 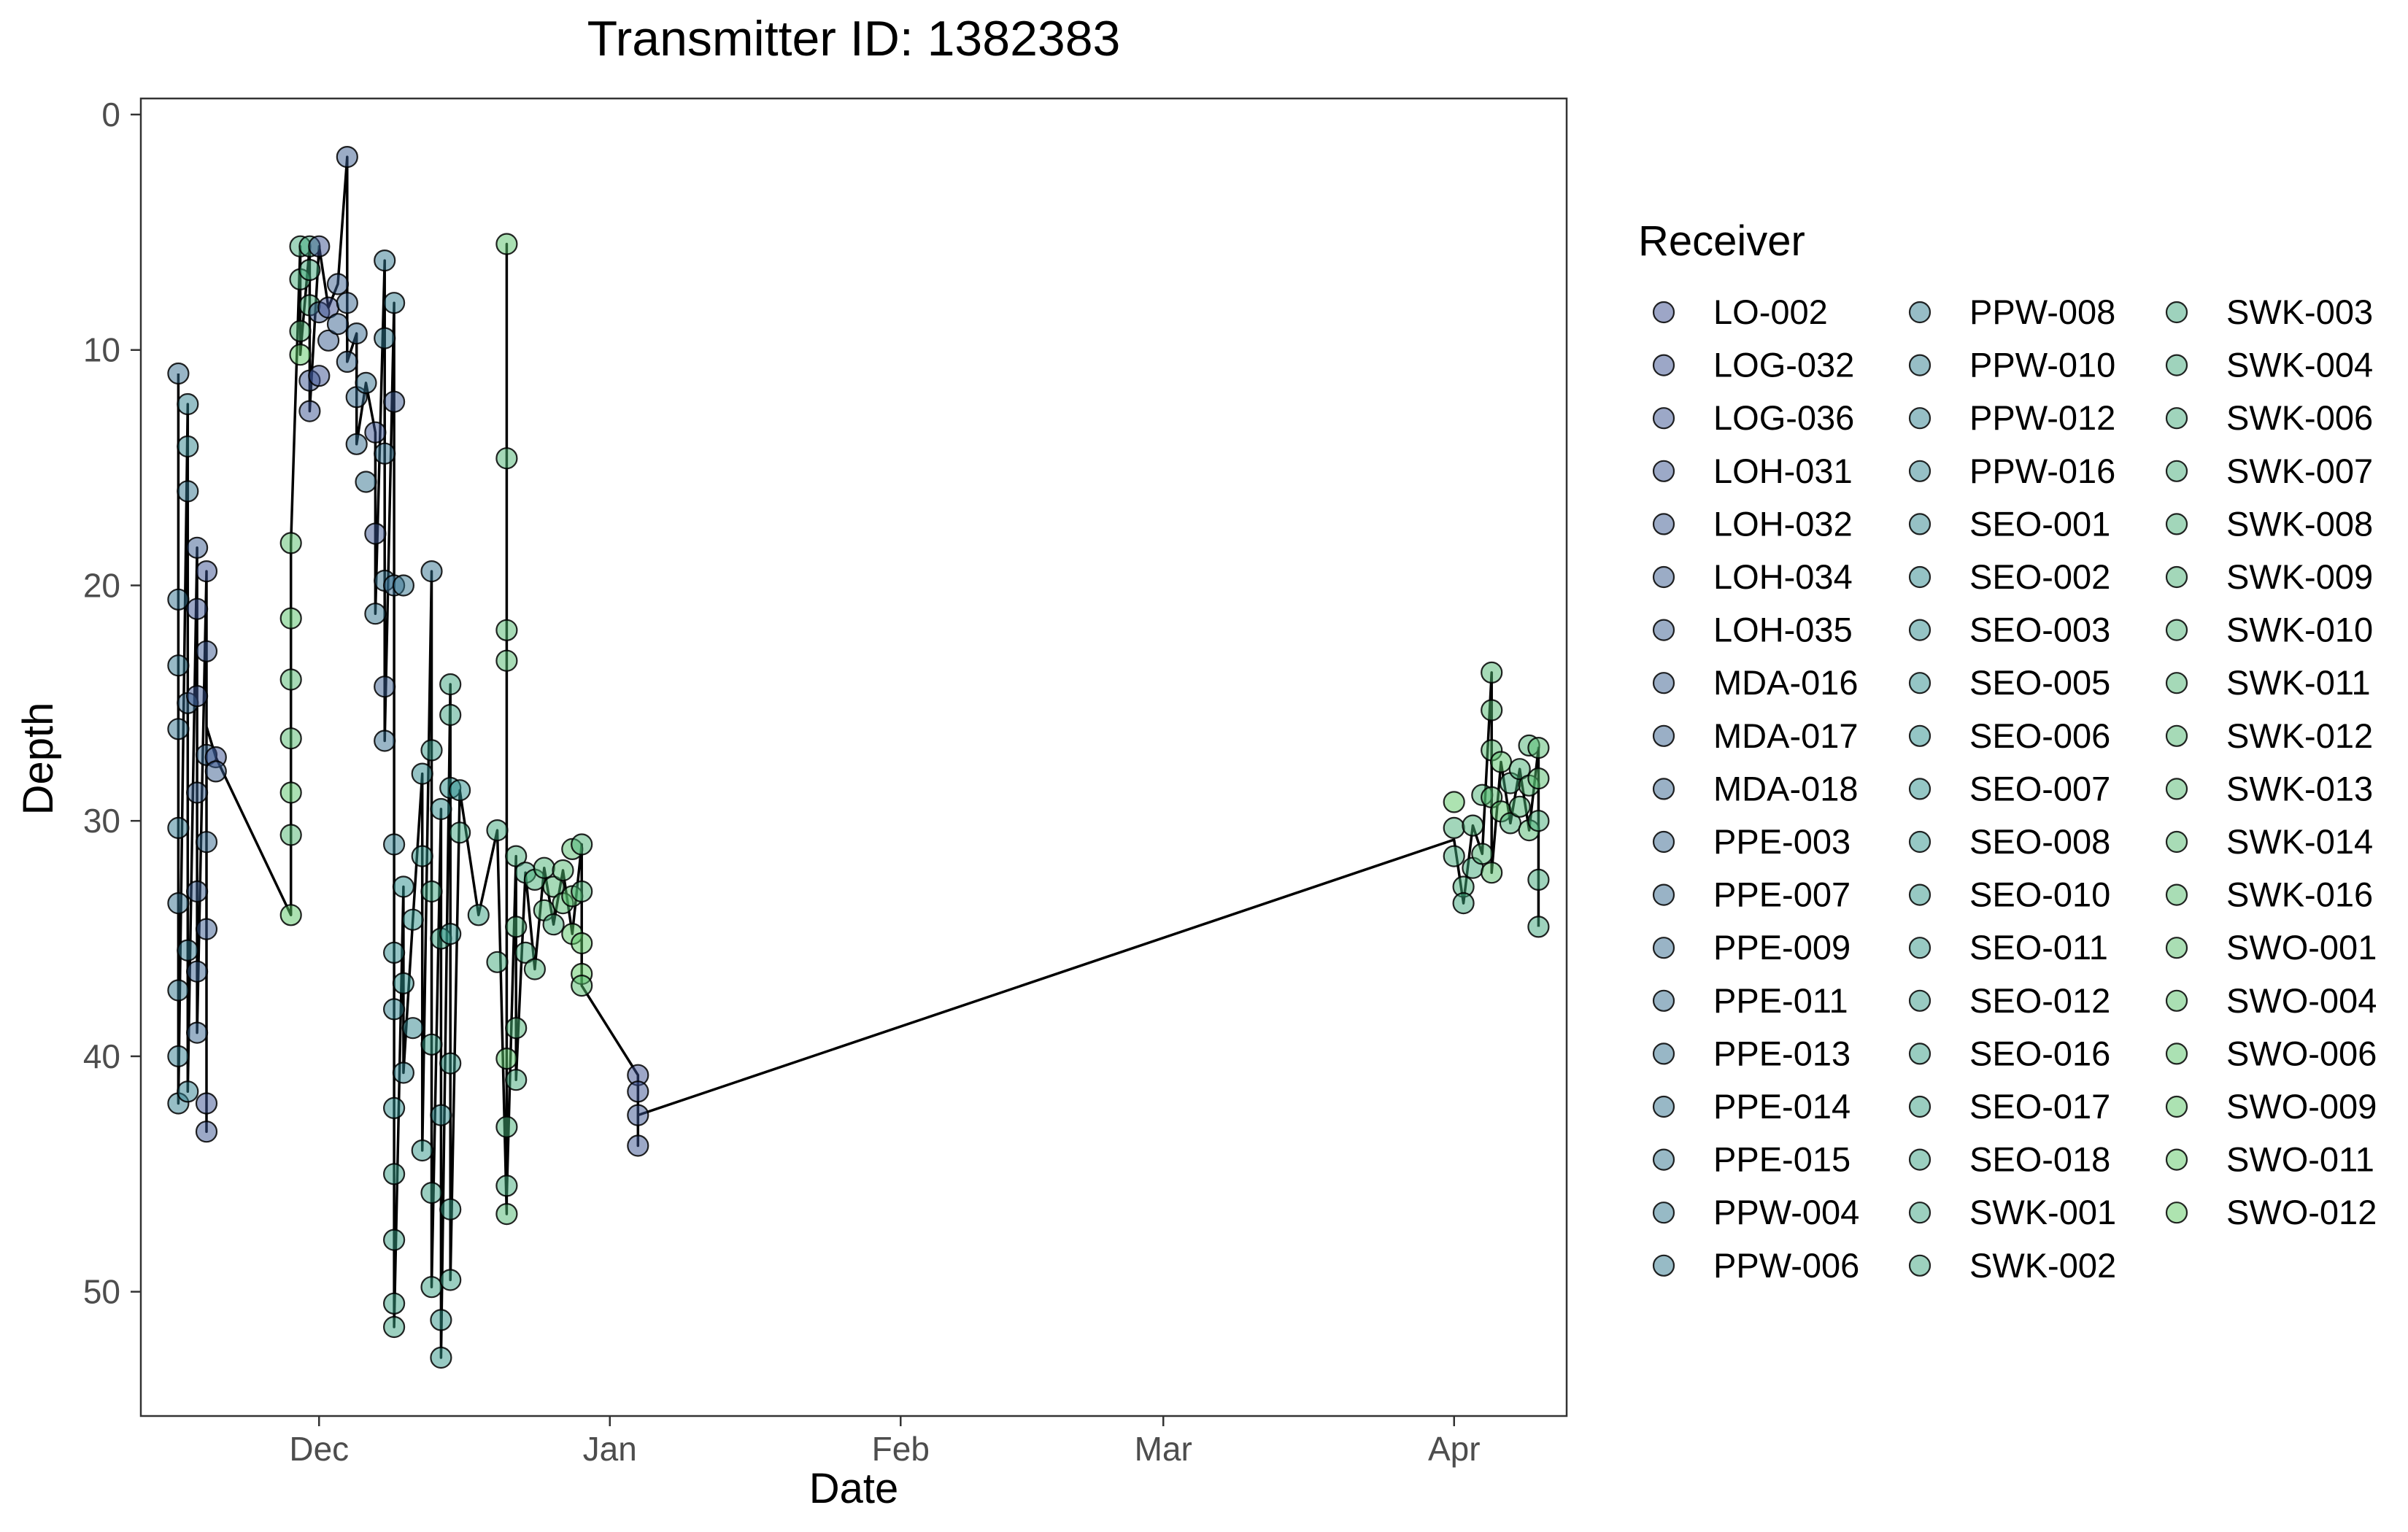 I want to click on legend-label: LOH-035, so click(x=1783, y=630).